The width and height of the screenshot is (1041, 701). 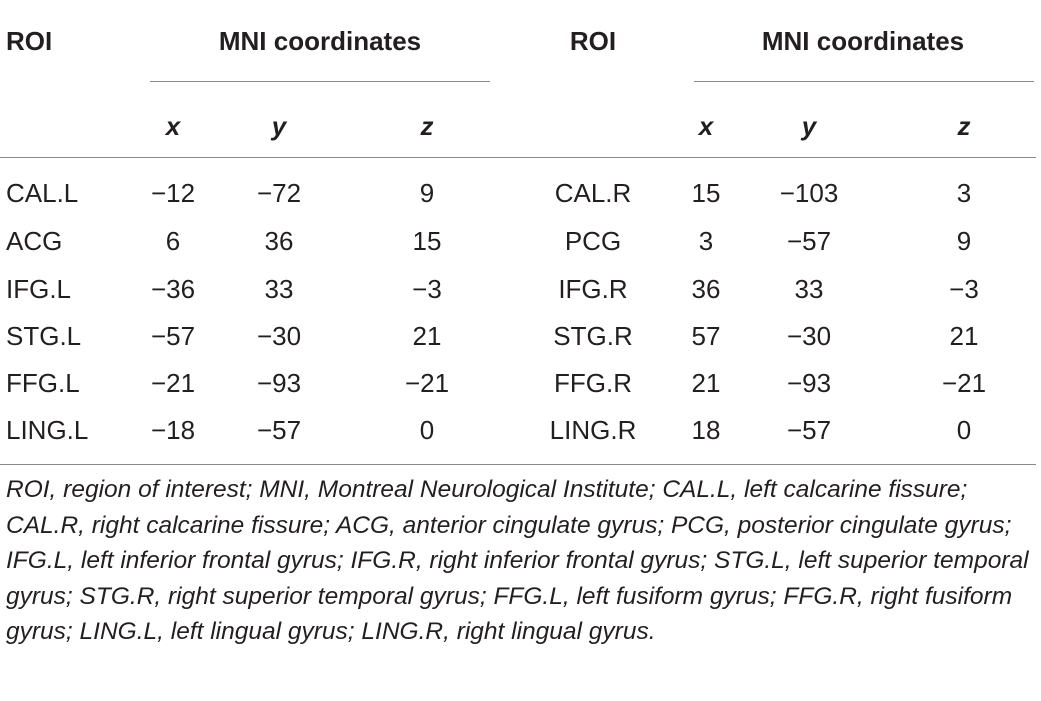 I want to click on coord-left-x-cell: −18, so click(x=173, y=430).